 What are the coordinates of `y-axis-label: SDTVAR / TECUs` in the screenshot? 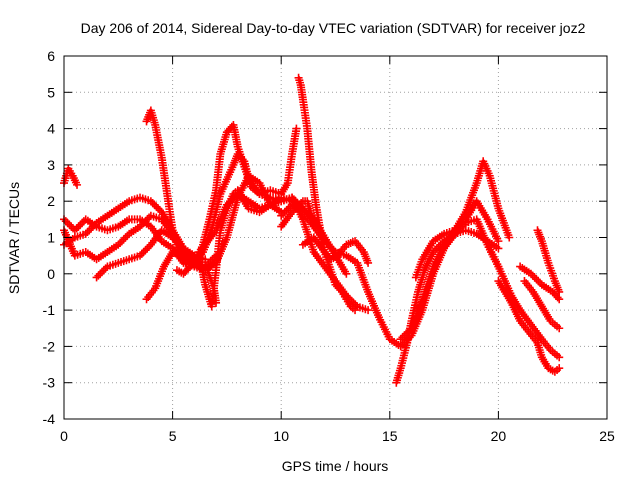 It's located at (14, 238).